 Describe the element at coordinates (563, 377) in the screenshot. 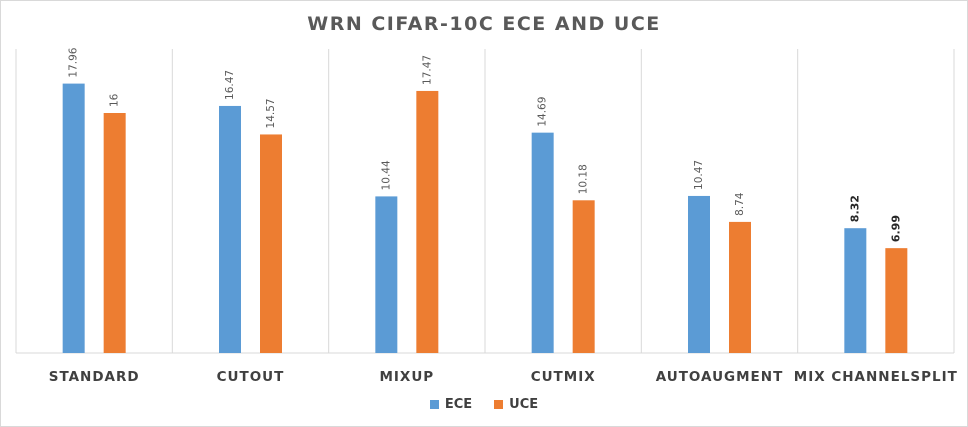

I see `x-tick-label: CUTMIX` at that location.